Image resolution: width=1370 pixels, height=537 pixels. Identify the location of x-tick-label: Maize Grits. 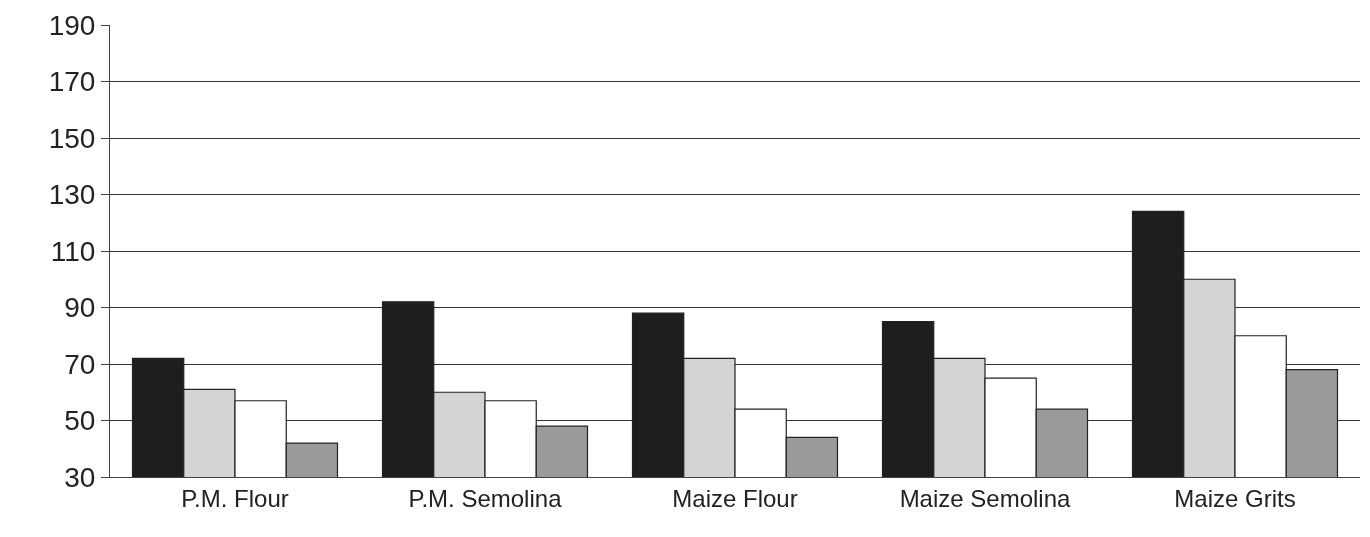
(1235, 498).